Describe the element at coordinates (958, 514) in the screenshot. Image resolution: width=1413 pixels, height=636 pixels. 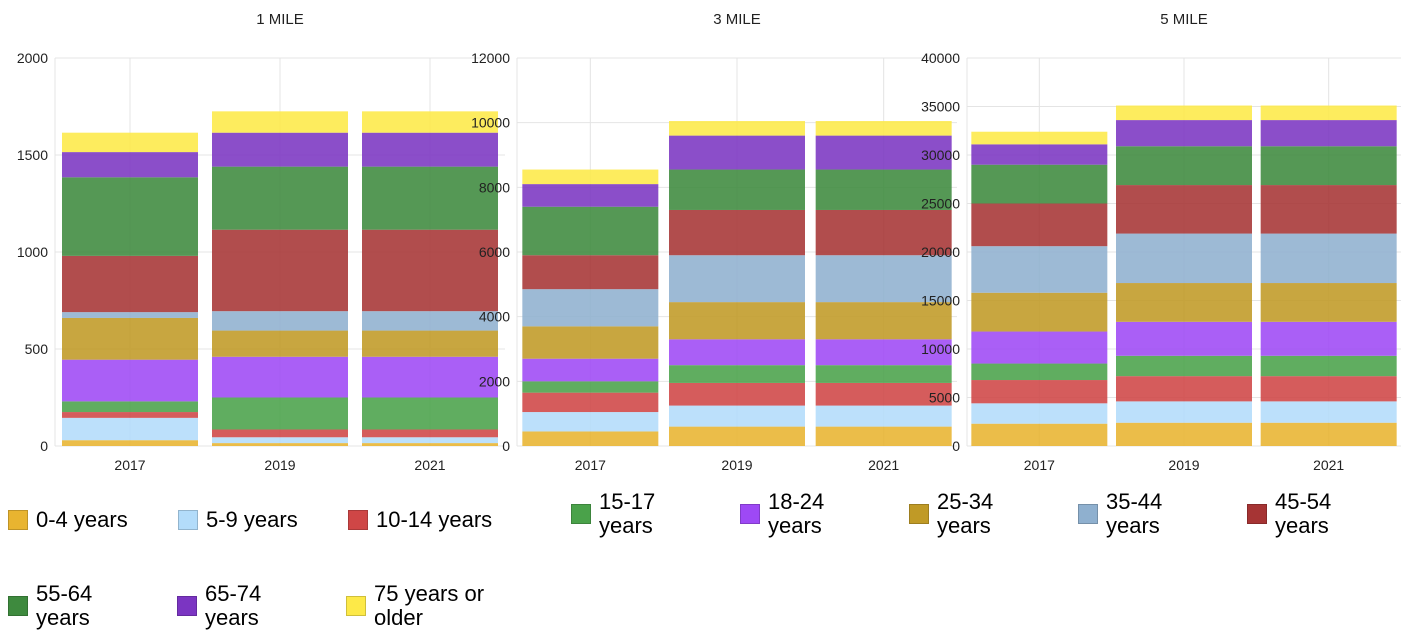
I see `legend-item-25-34: 25-34 years` at that location.